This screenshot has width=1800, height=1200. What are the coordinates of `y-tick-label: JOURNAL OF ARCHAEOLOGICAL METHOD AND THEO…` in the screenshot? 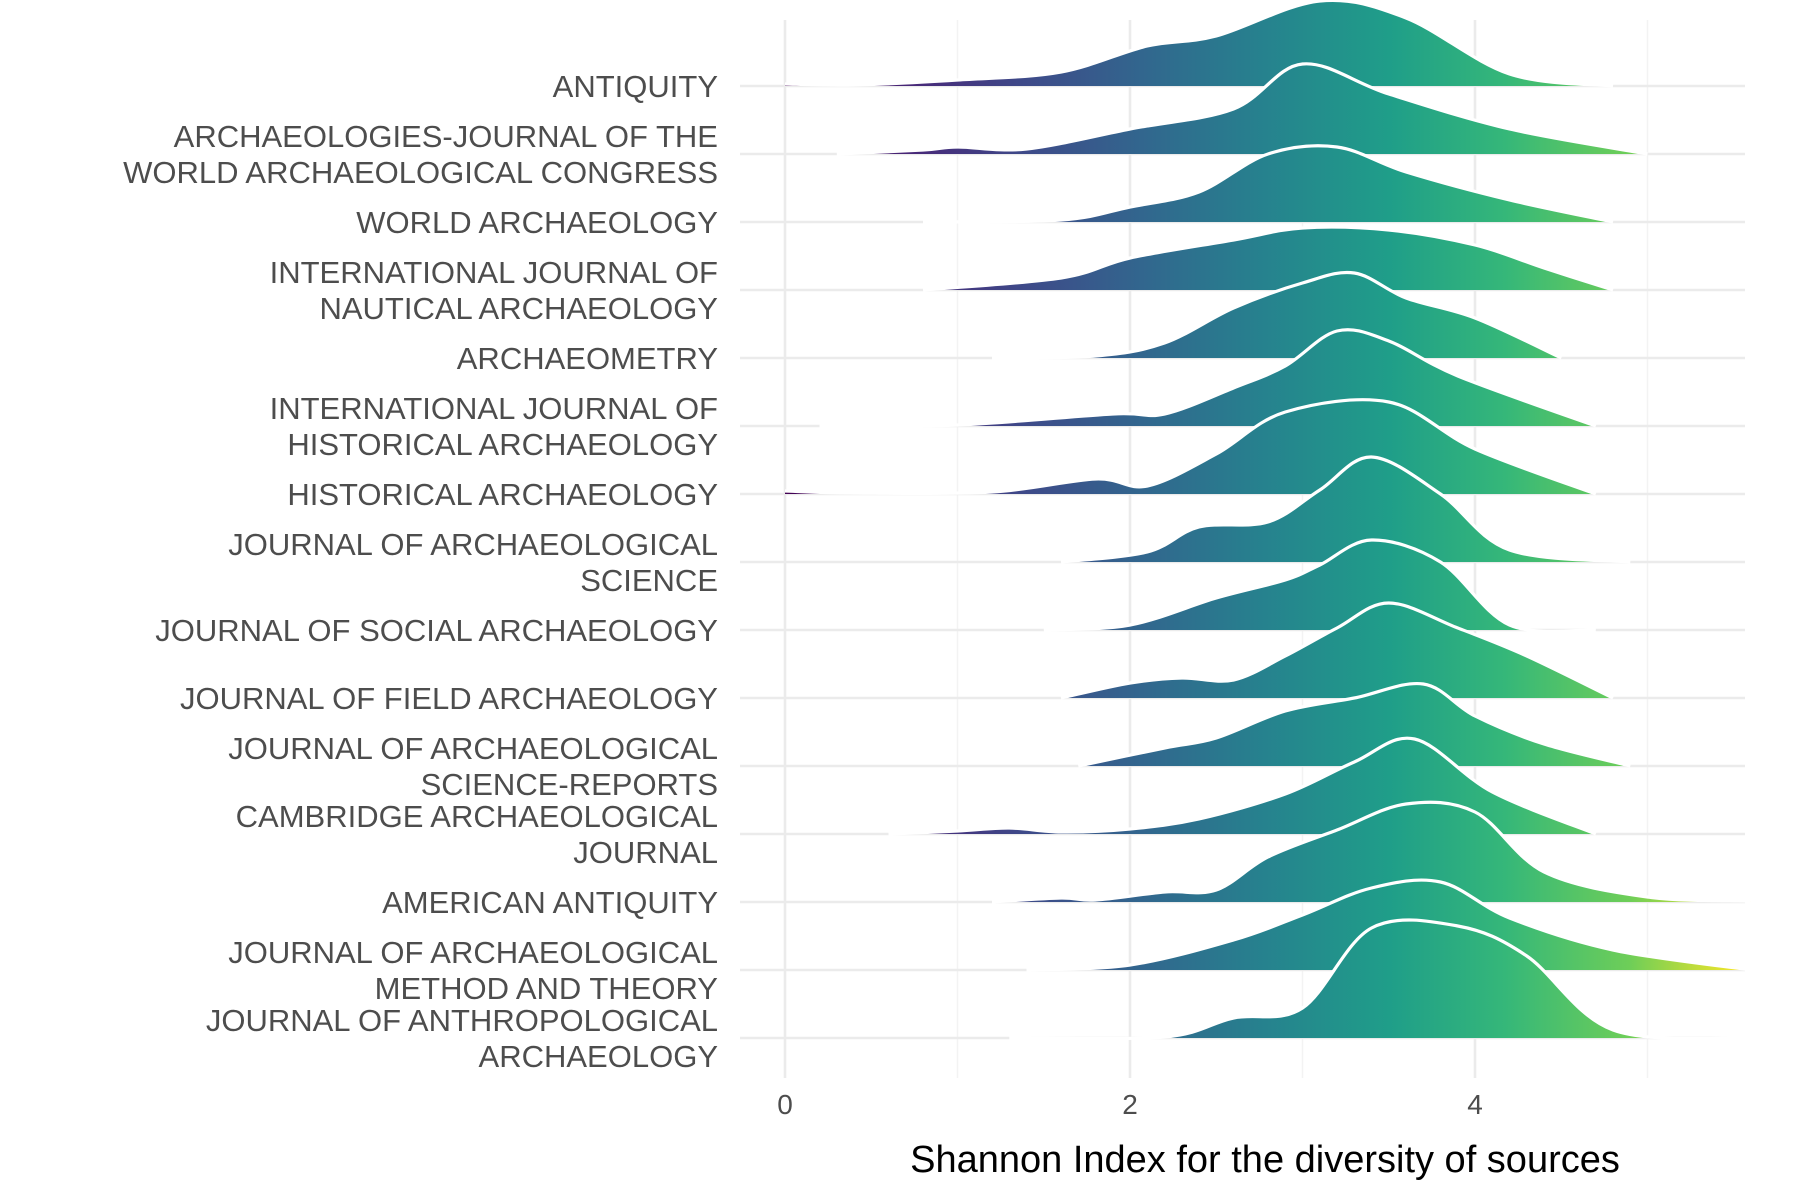 It's located at (473, 970).